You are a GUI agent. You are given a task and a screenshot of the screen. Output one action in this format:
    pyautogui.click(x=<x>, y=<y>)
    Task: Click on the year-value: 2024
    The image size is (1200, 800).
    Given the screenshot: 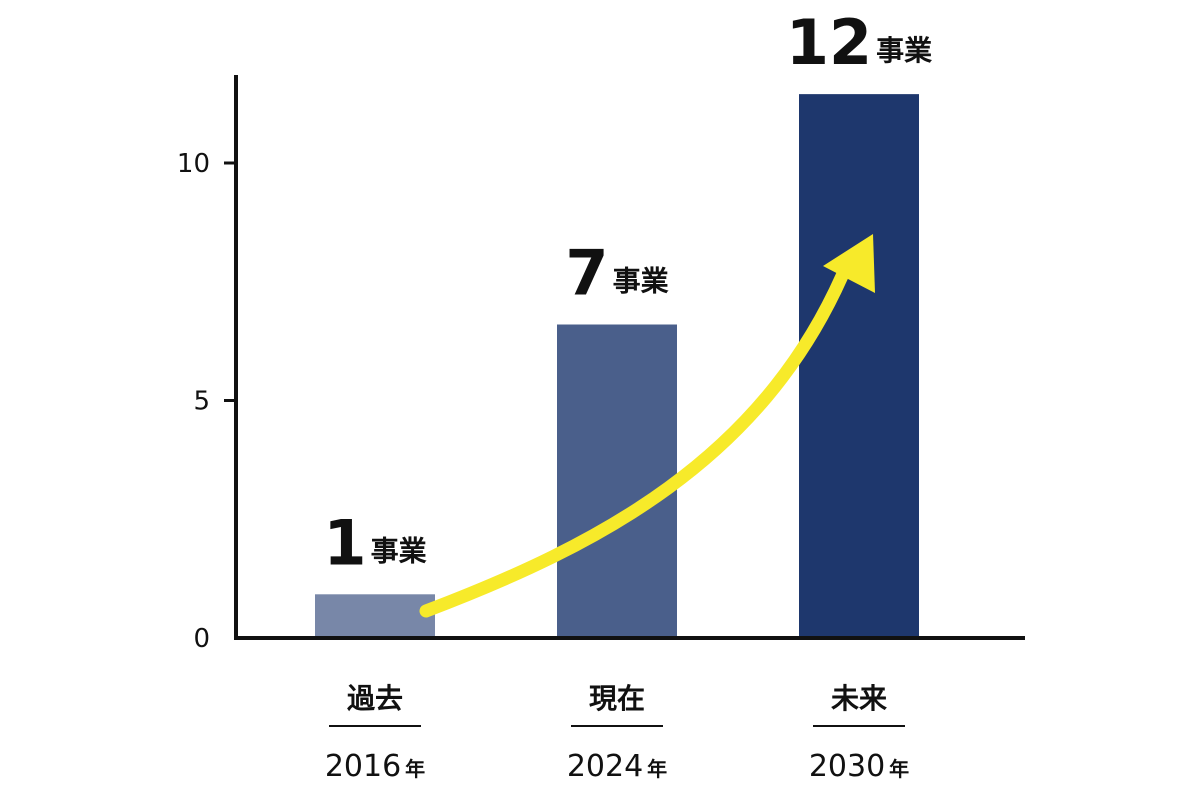 What is the action you would take?
    pyautogui.click(x=605, y=766)
    